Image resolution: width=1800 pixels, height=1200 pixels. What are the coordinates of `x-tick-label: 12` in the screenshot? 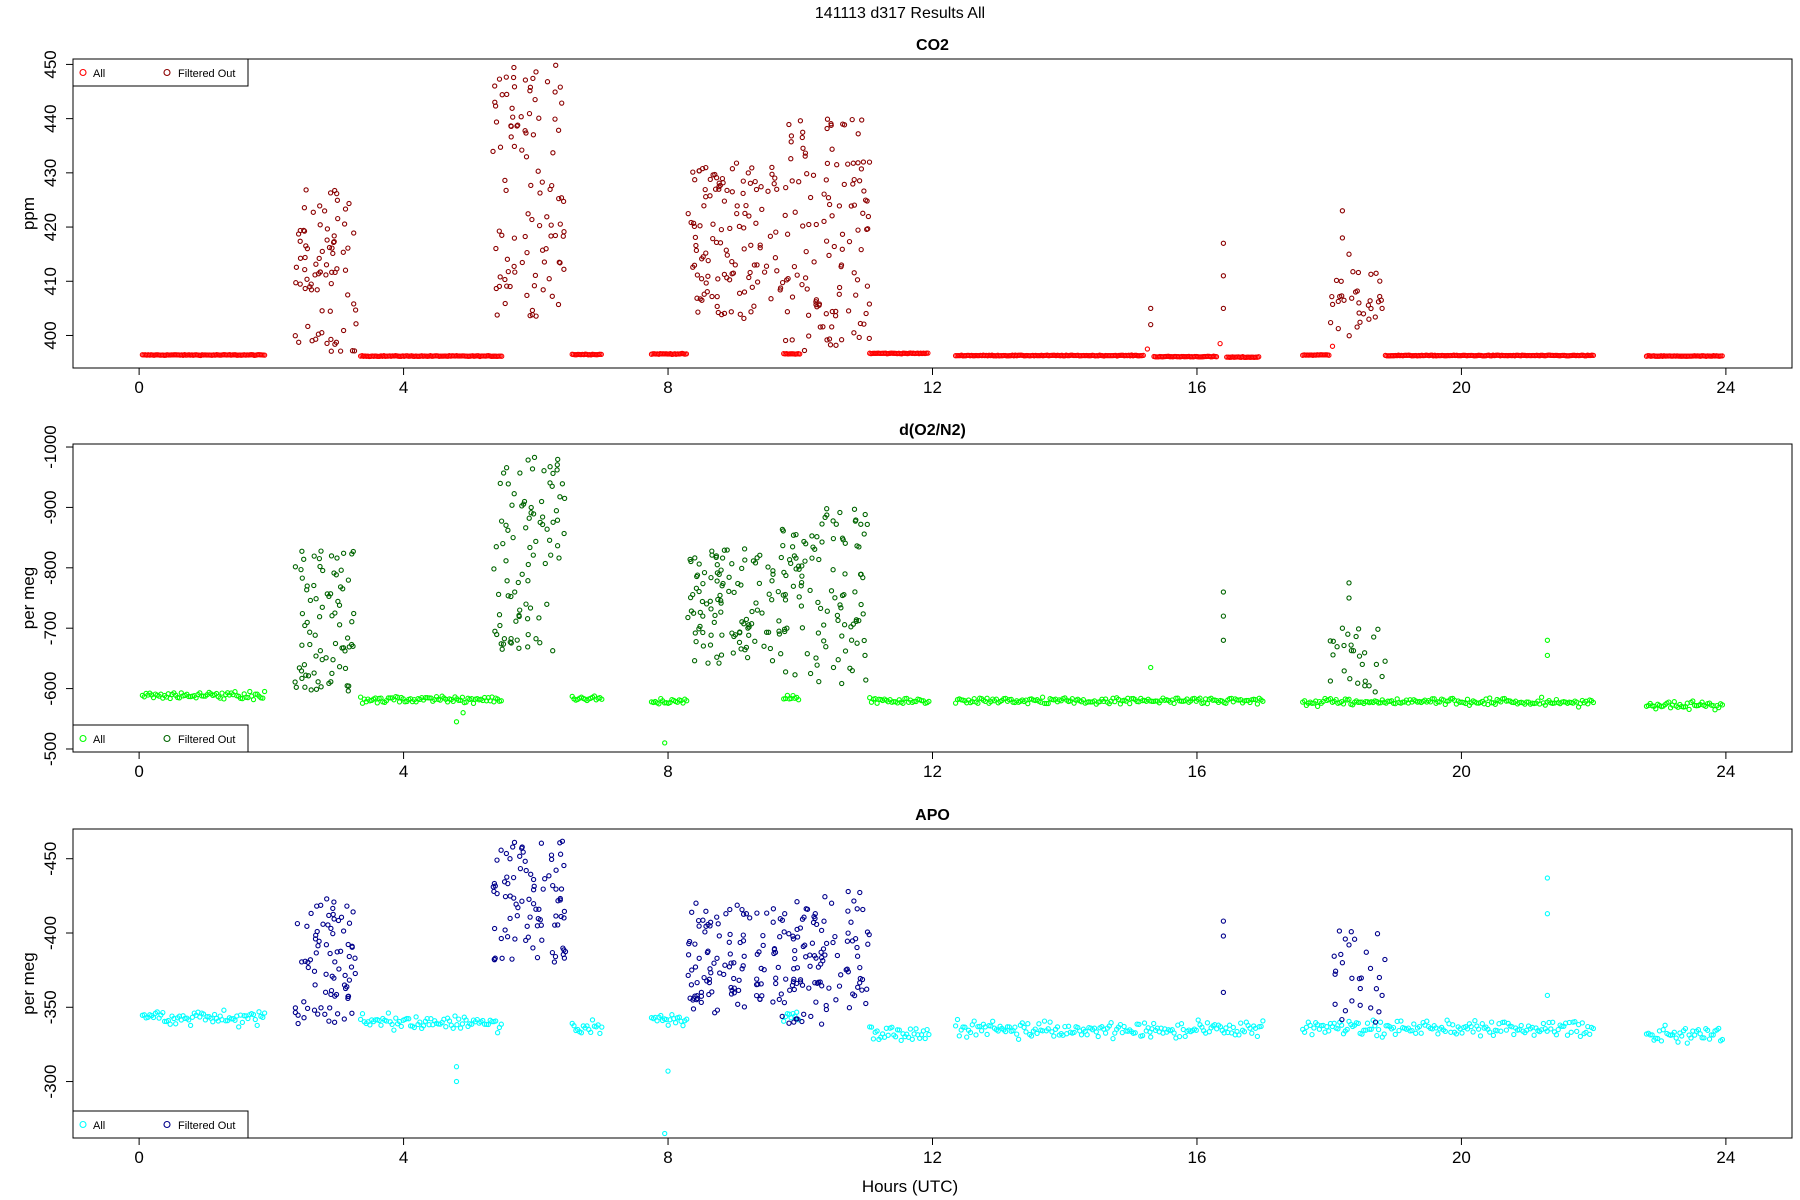 It's located at (932, 1157).